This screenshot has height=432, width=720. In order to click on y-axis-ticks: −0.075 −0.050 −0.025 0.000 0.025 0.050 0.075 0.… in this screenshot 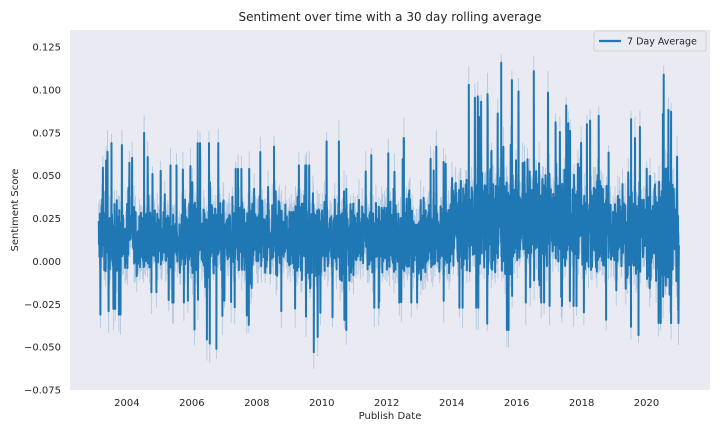, I will do `click(42, 220)`.